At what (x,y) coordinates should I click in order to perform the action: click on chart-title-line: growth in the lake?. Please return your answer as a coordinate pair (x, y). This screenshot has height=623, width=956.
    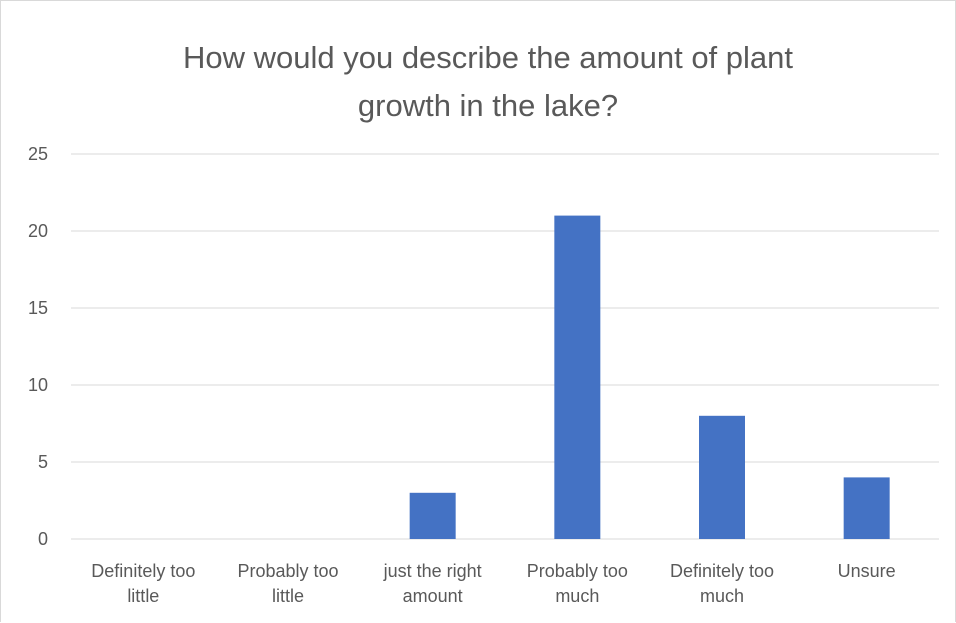
    Looking at the image, I should click on (488, 105).